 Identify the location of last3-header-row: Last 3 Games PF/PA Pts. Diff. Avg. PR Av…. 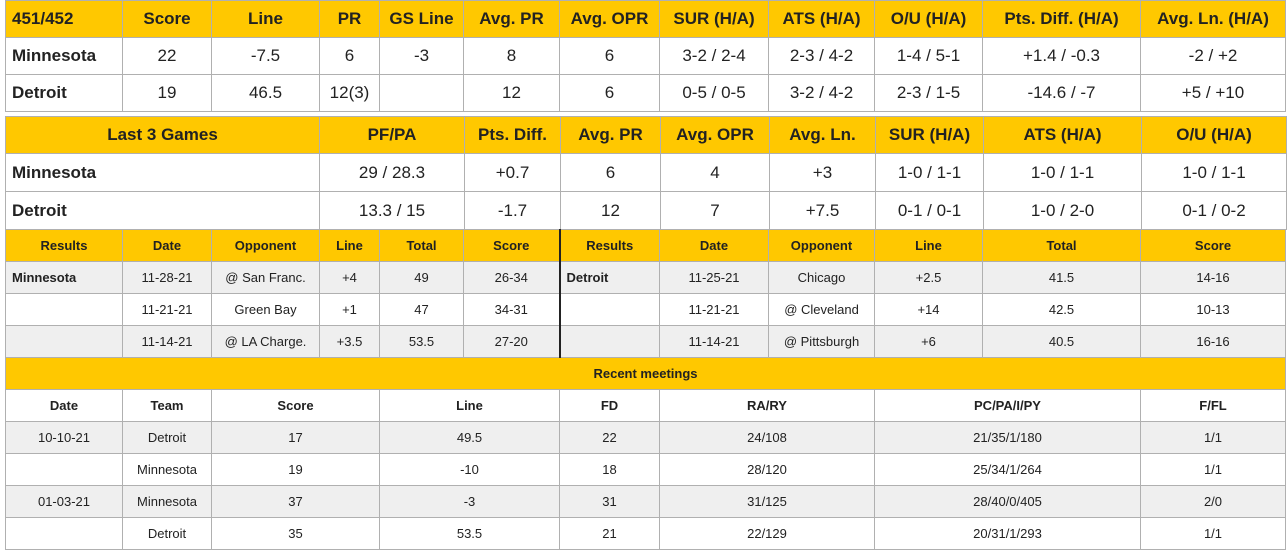
(646, 135).